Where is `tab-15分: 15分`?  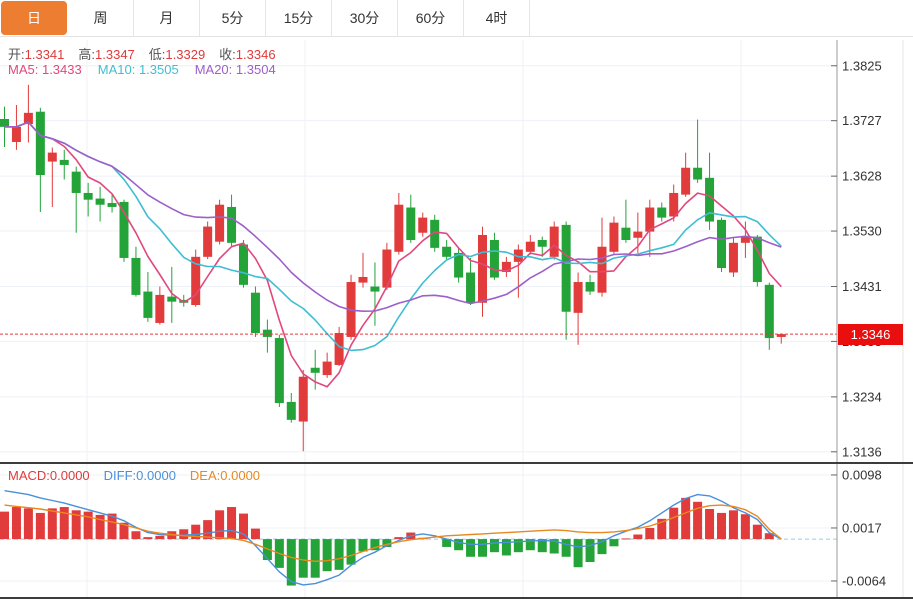
tab-15分: 15分 is located at coordinates (299, 18).